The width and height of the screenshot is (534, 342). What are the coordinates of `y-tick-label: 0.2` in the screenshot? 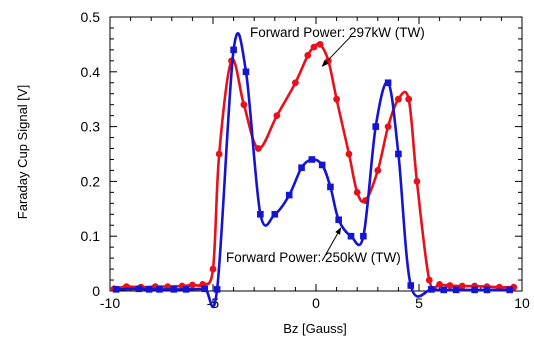 It's located at (91, 181).